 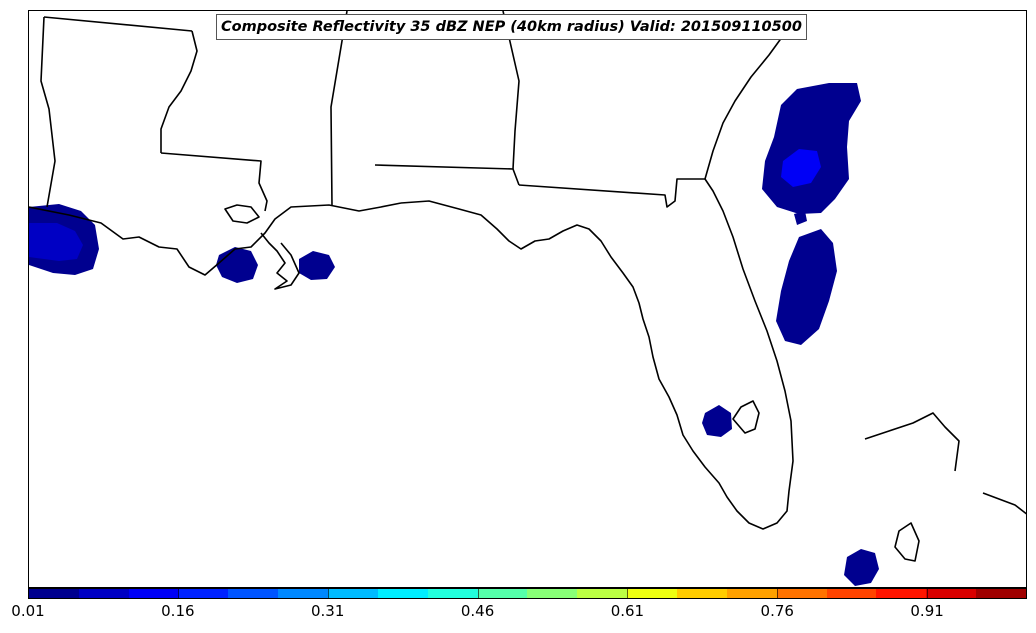 What do you see at coordinates (28, 611) in the screenshot?
I see `colorbar-tick-label: 0.01` at bounding box center [28, 611].